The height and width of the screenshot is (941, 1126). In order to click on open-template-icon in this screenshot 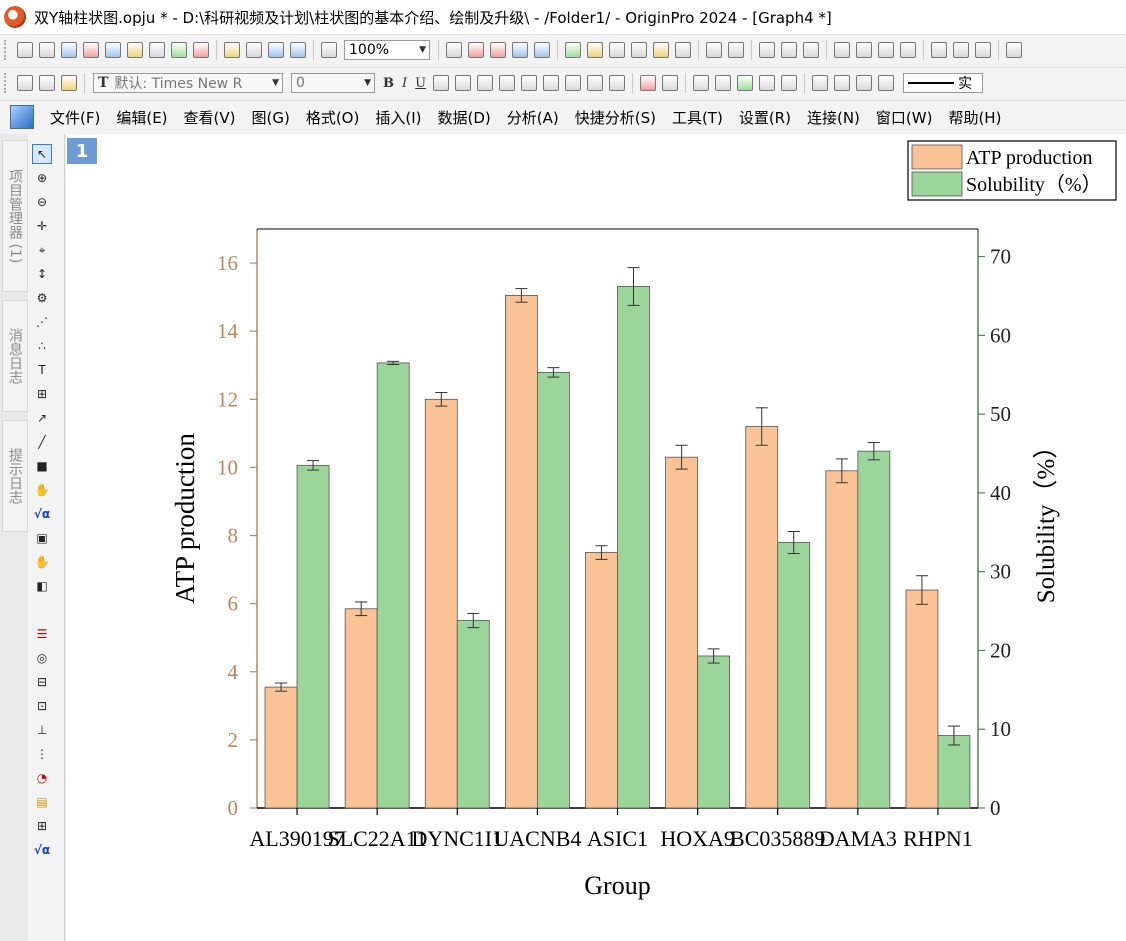, I will do `click(254, 50)`.